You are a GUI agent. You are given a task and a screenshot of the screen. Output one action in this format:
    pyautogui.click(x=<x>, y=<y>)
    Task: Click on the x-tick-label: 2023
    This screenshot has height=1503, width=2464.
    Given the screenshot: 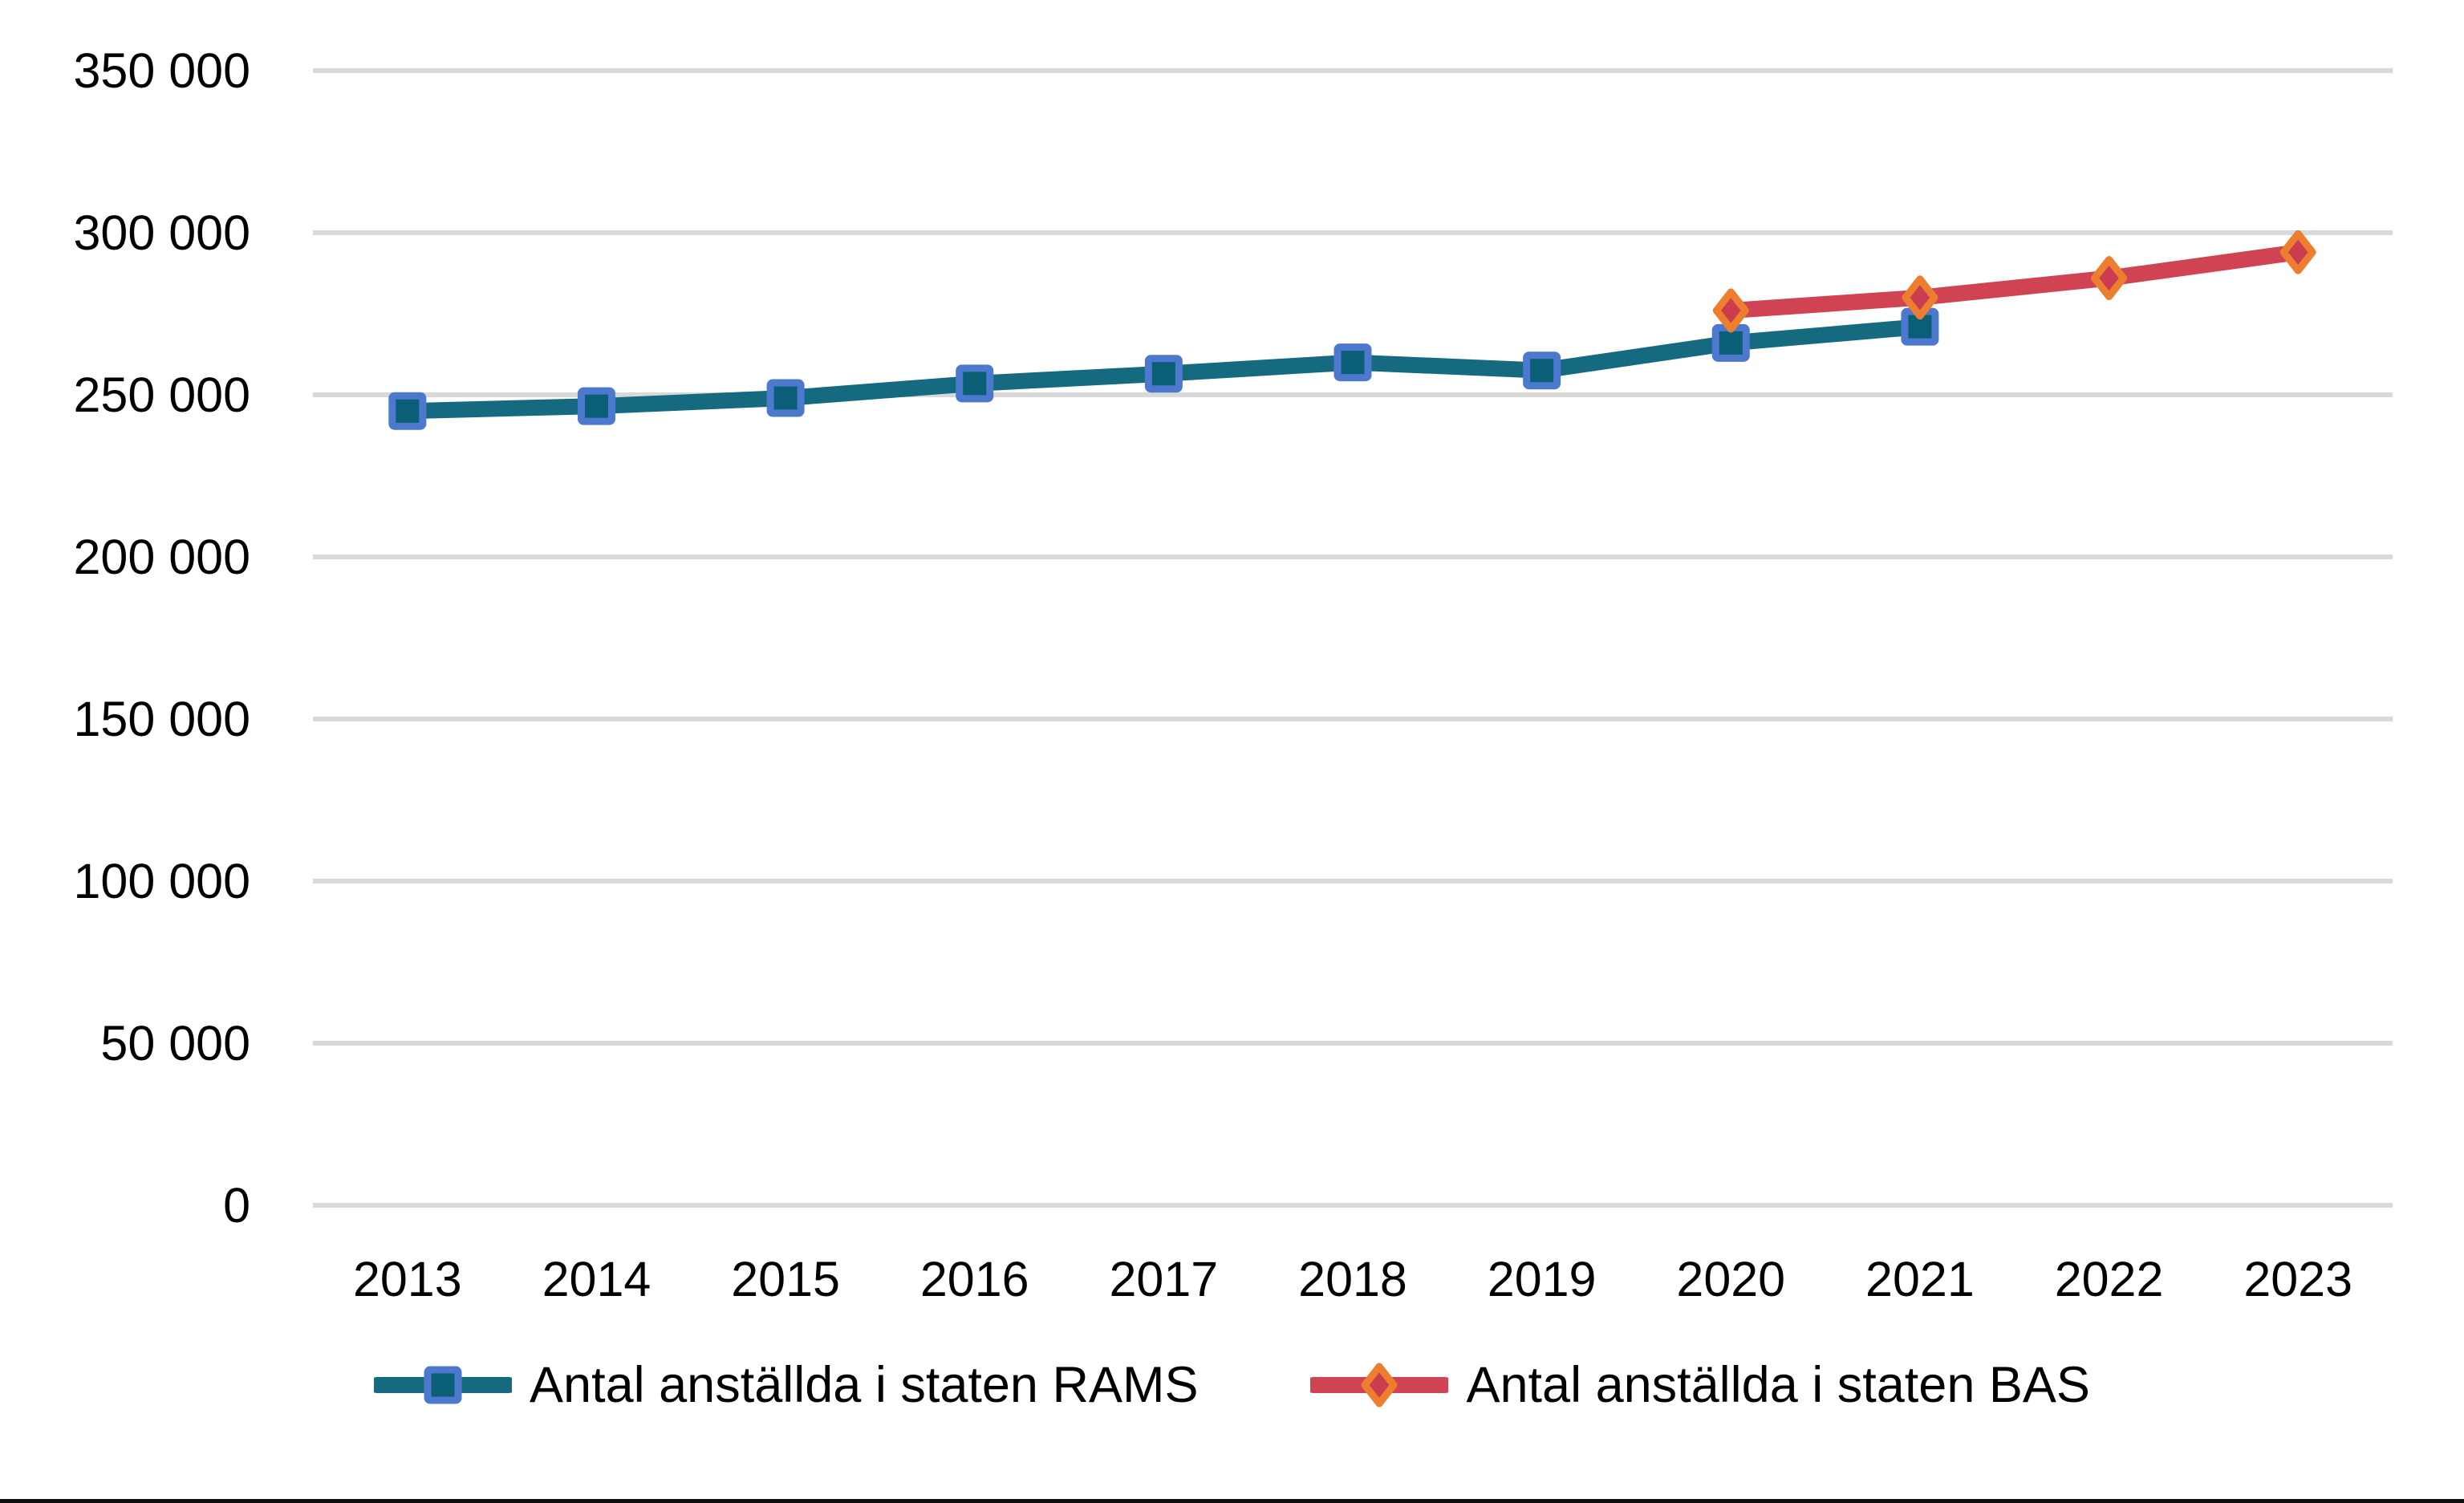 What is the action you would take?
    pyautogui.click(x=2297, y=1279)
    